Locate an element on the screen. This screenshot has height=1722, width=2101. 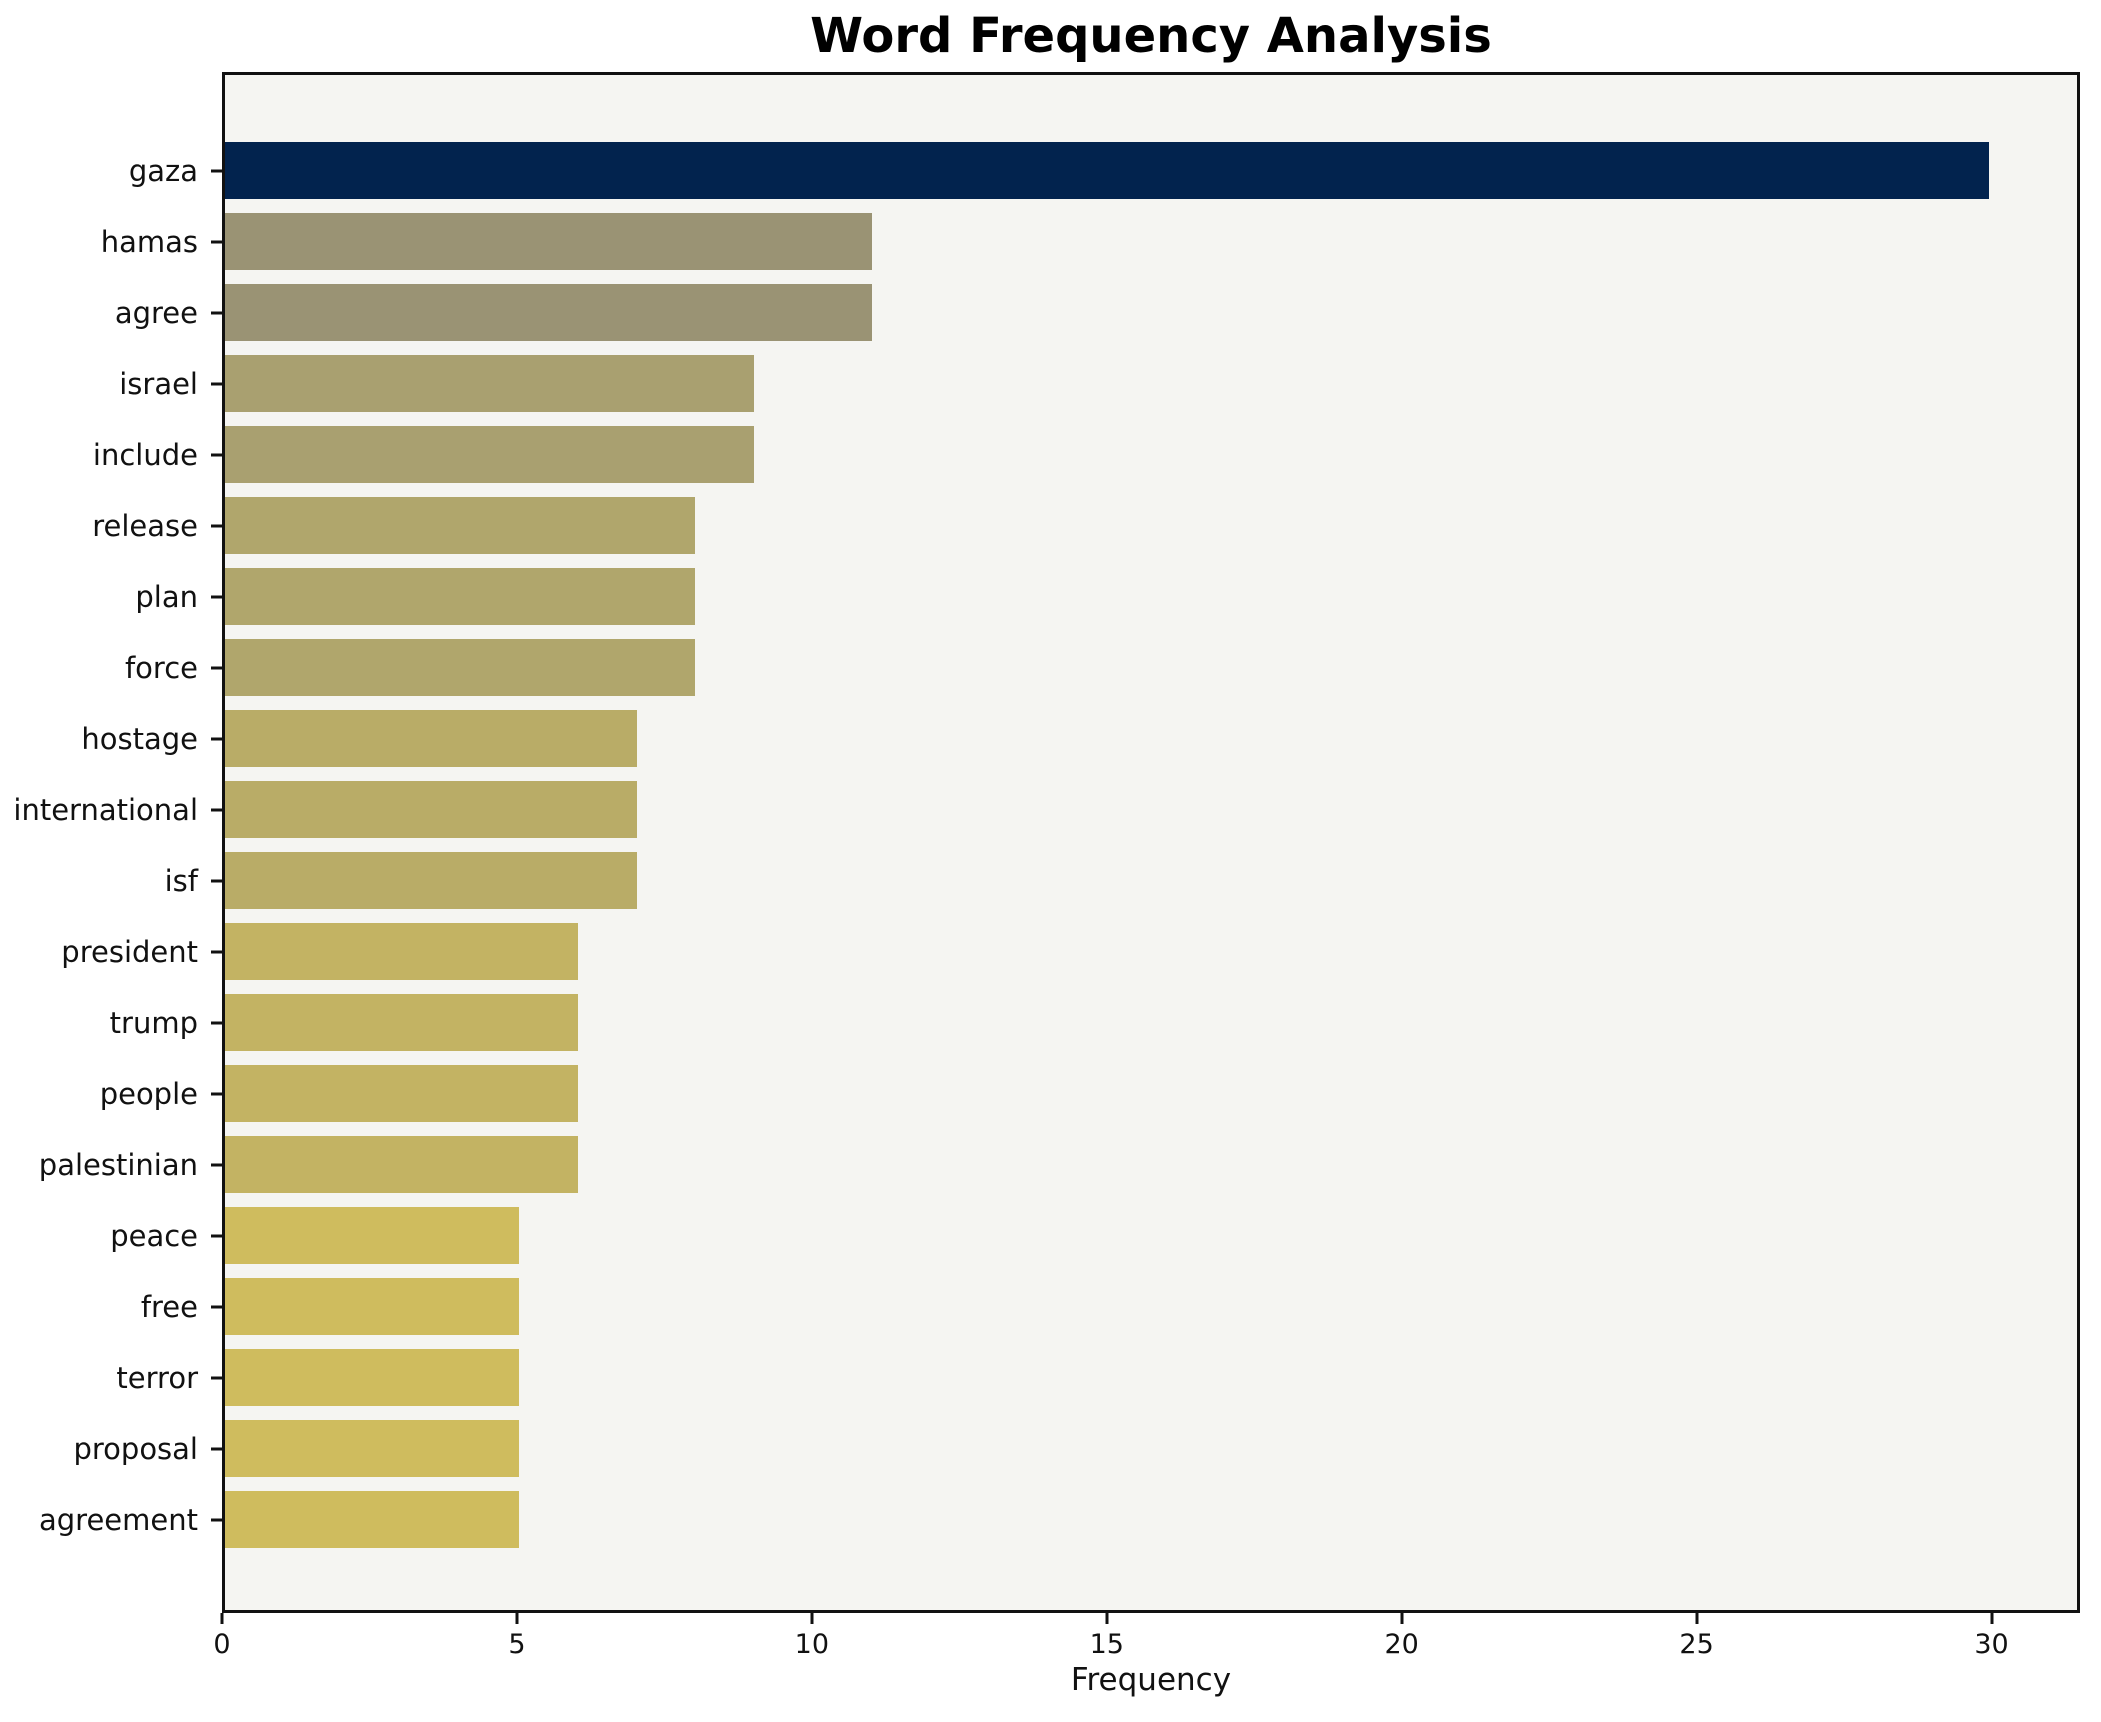
bar-row: isf is located at coordinates (1121, 880).